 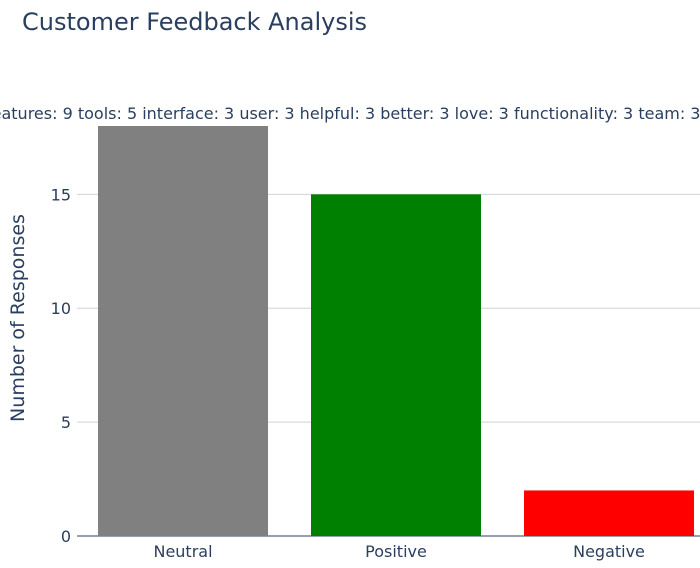 I want to click on bar-positive, so click(x=396, y=365).